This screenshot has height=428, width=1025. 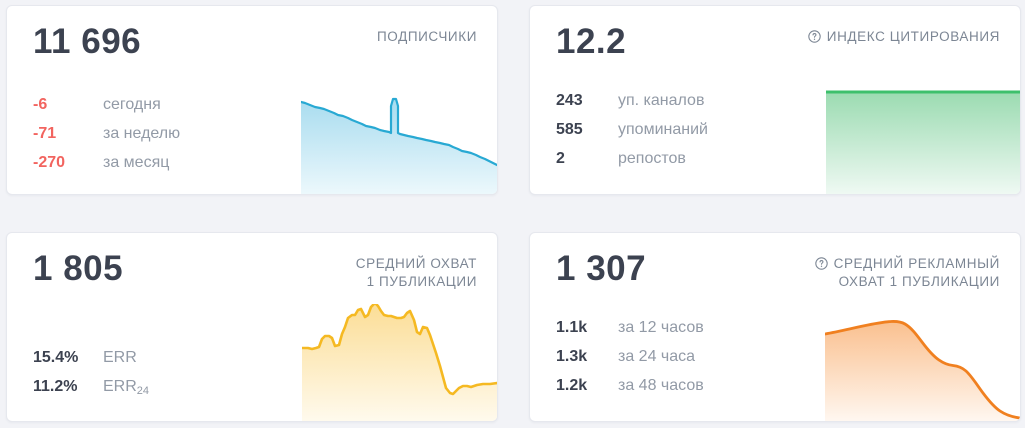 What do you see at coordinates (143, 391) in the screenshot?
I see `err24-subscript: 24` at bounding box center [143, 391].